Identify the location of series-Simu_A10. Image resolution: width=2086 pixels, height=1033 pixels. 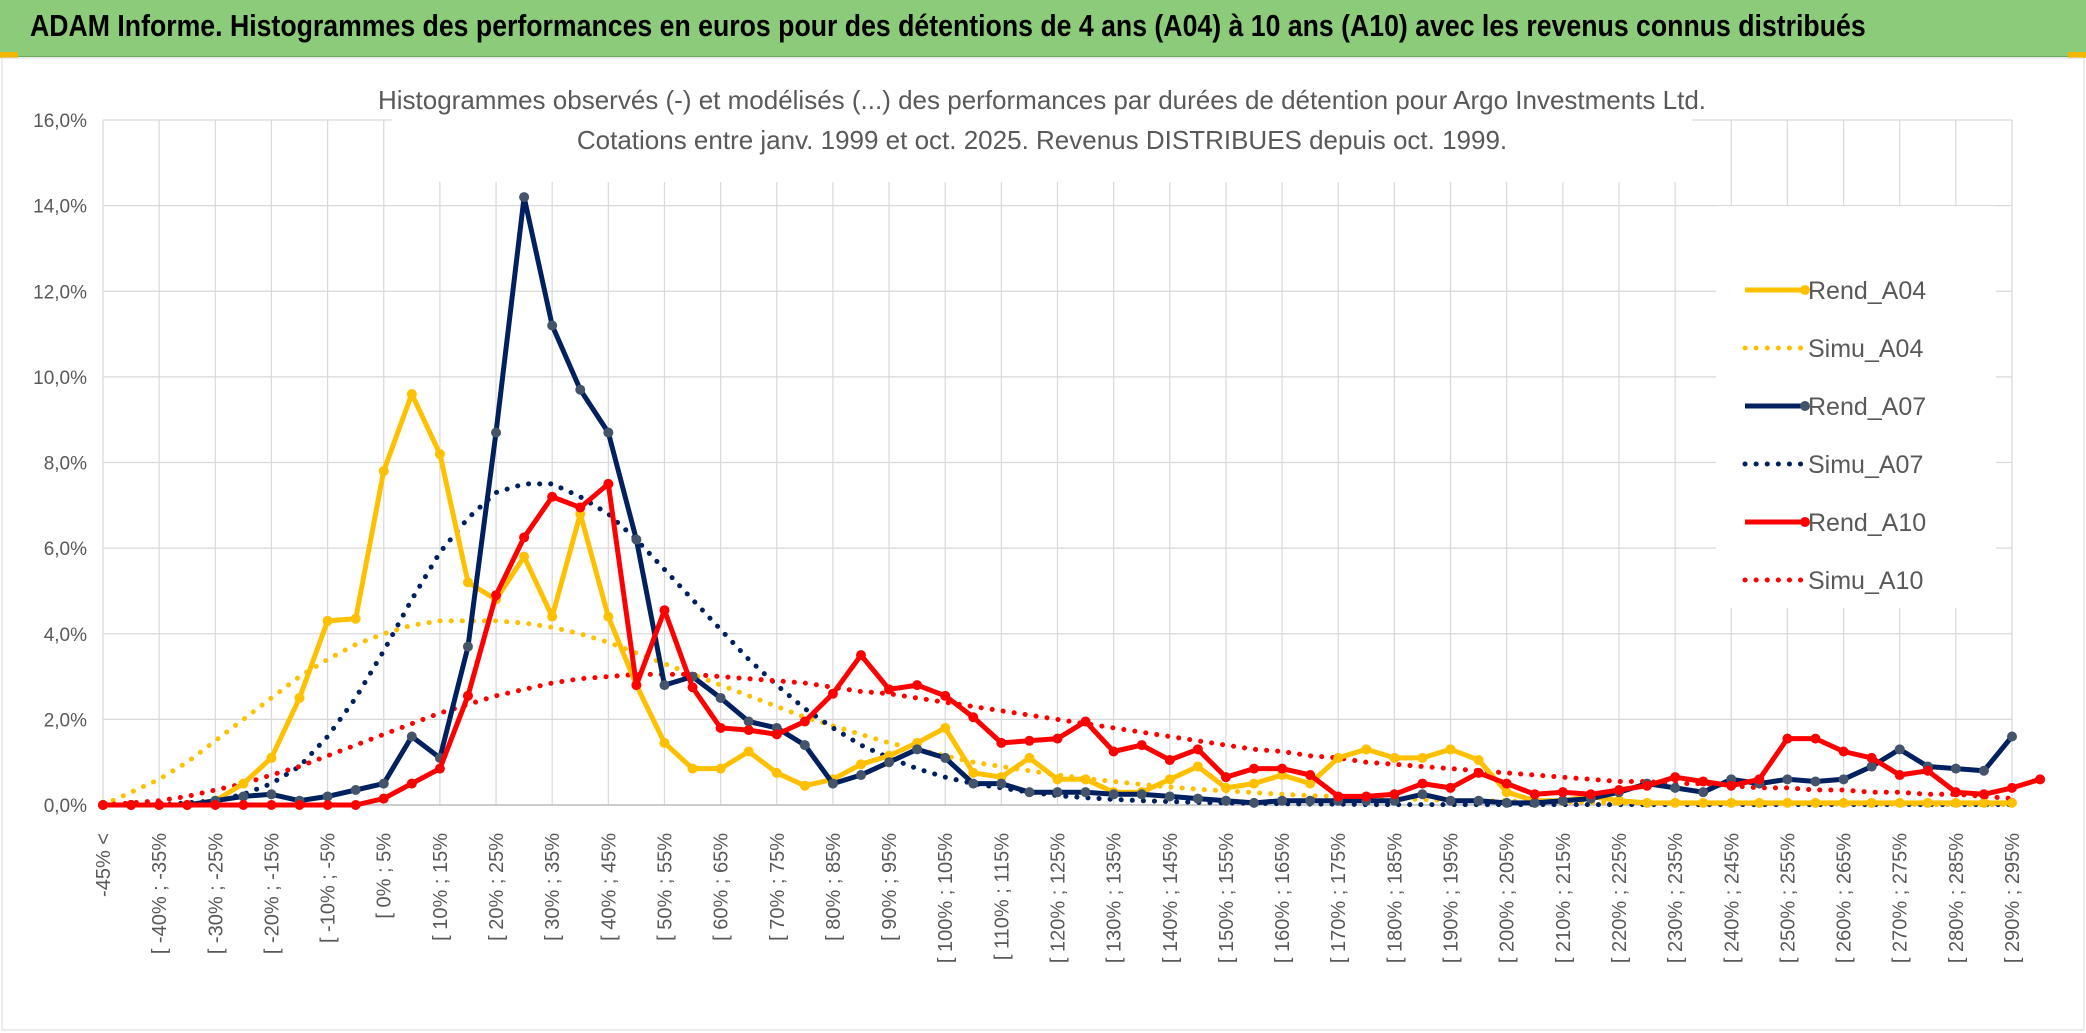
(1057, 739).